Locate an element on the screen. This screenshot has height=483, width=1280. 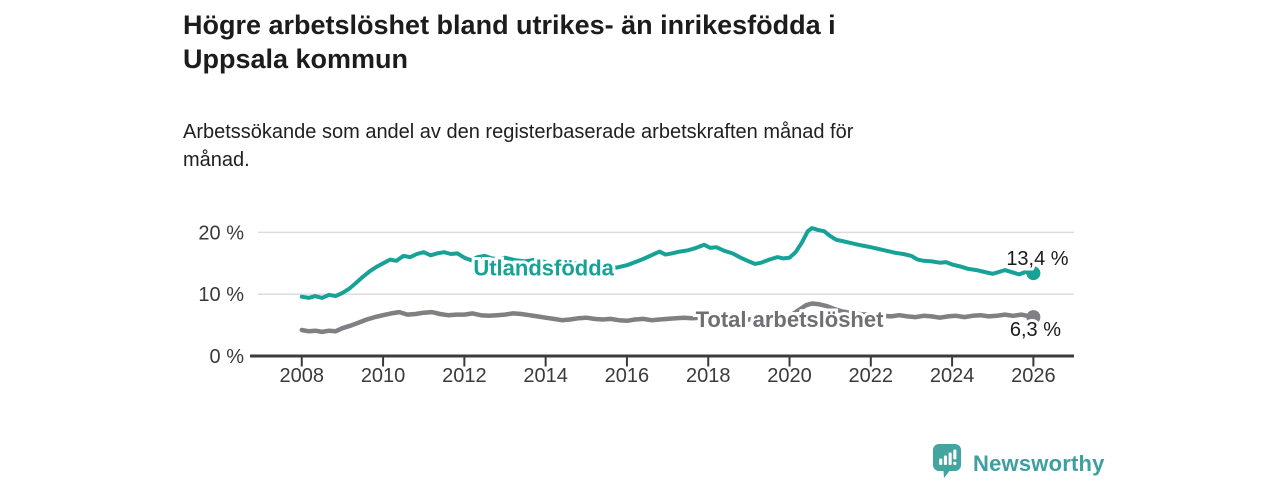
x-tick-label: 2010 is located at coordinates (383, 376).